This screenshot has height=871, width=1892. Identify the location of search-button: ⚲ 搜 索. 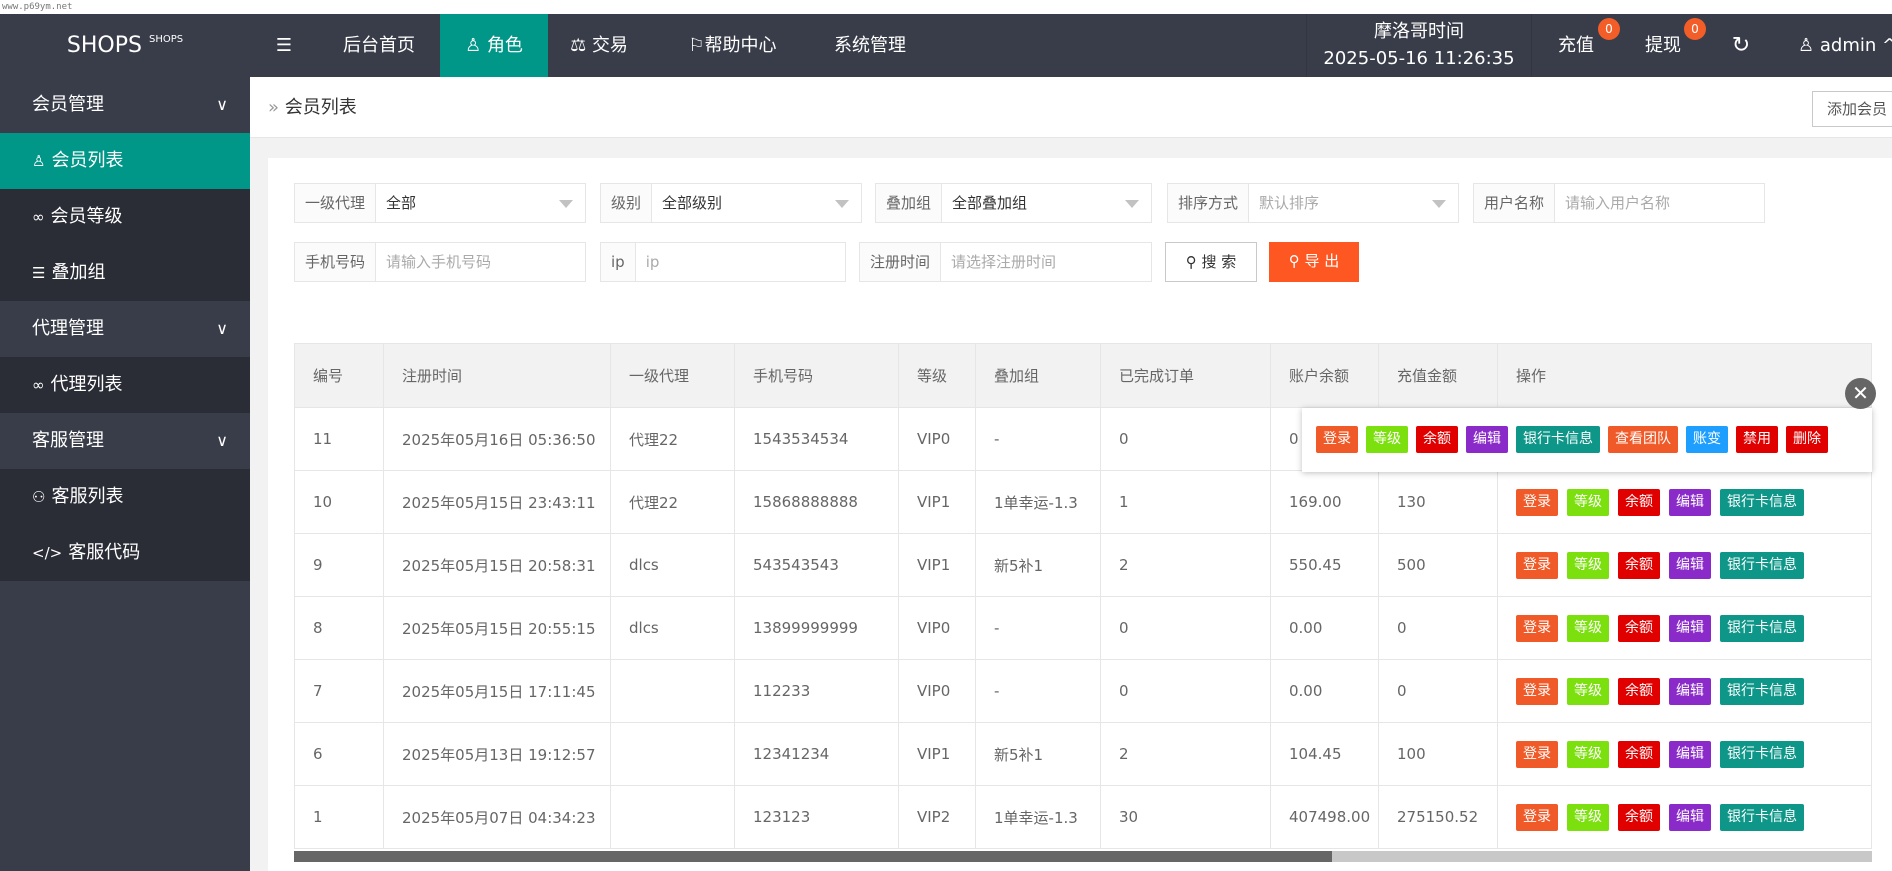
(1211, 262).